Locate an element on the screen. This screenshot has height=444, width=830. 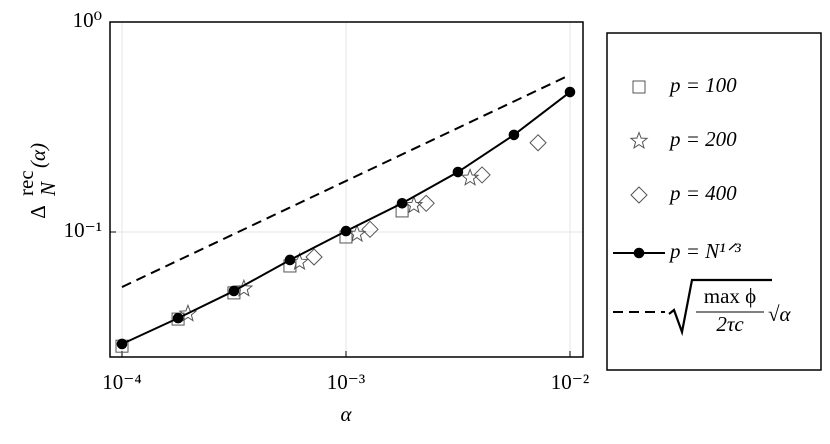
y-label-base: Δ is located at coordinates (38, 212).